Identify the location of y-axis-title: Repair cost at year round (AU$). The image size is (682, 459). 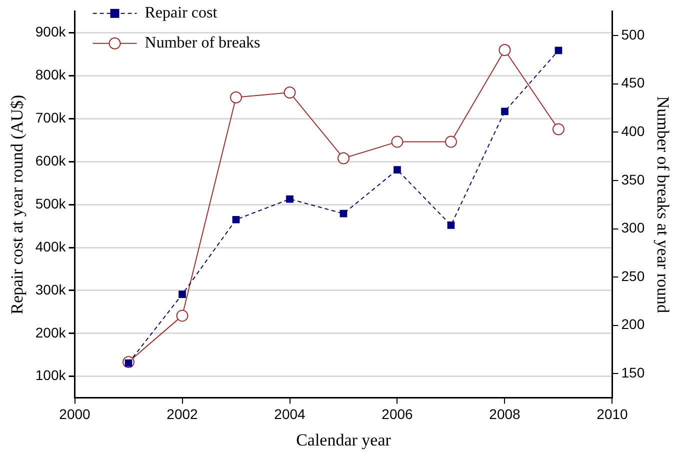
(17, 204).